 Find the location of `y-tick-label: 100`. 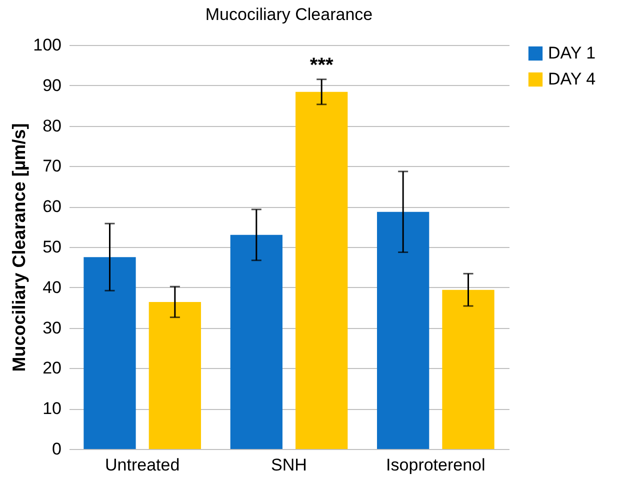

y-tick-label: 100 is located at coordinates (47, 45).